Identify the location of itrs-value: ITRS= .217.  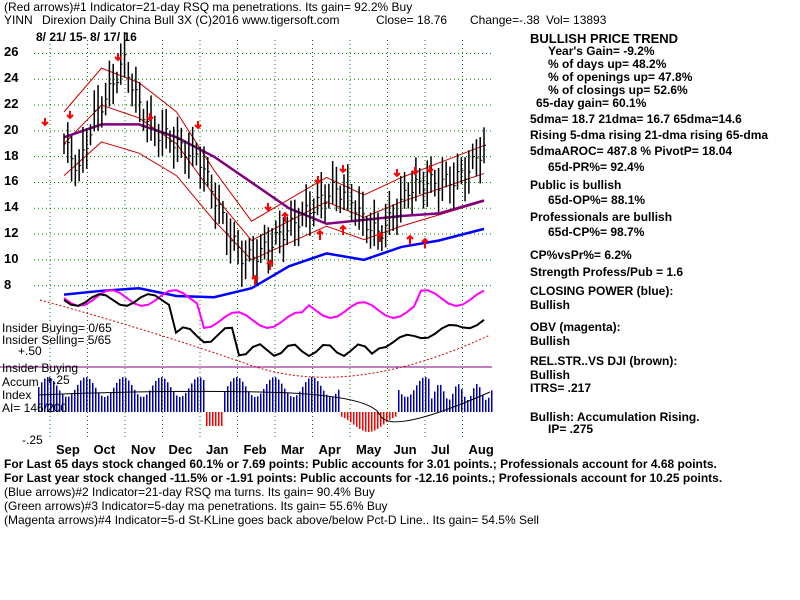
(561, 388).